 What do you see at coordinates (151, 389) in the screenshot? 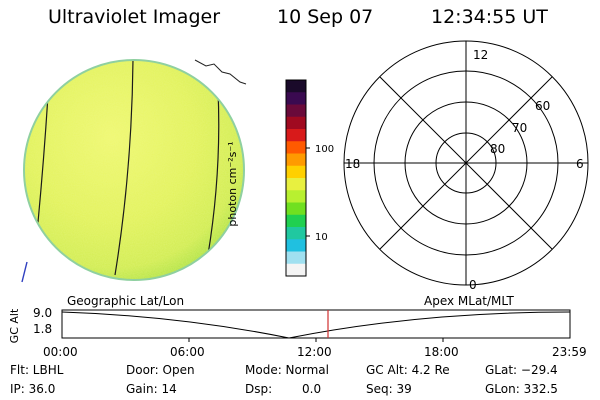
I see `status-gain: Gain: 14` at bounding box center [151, 389].